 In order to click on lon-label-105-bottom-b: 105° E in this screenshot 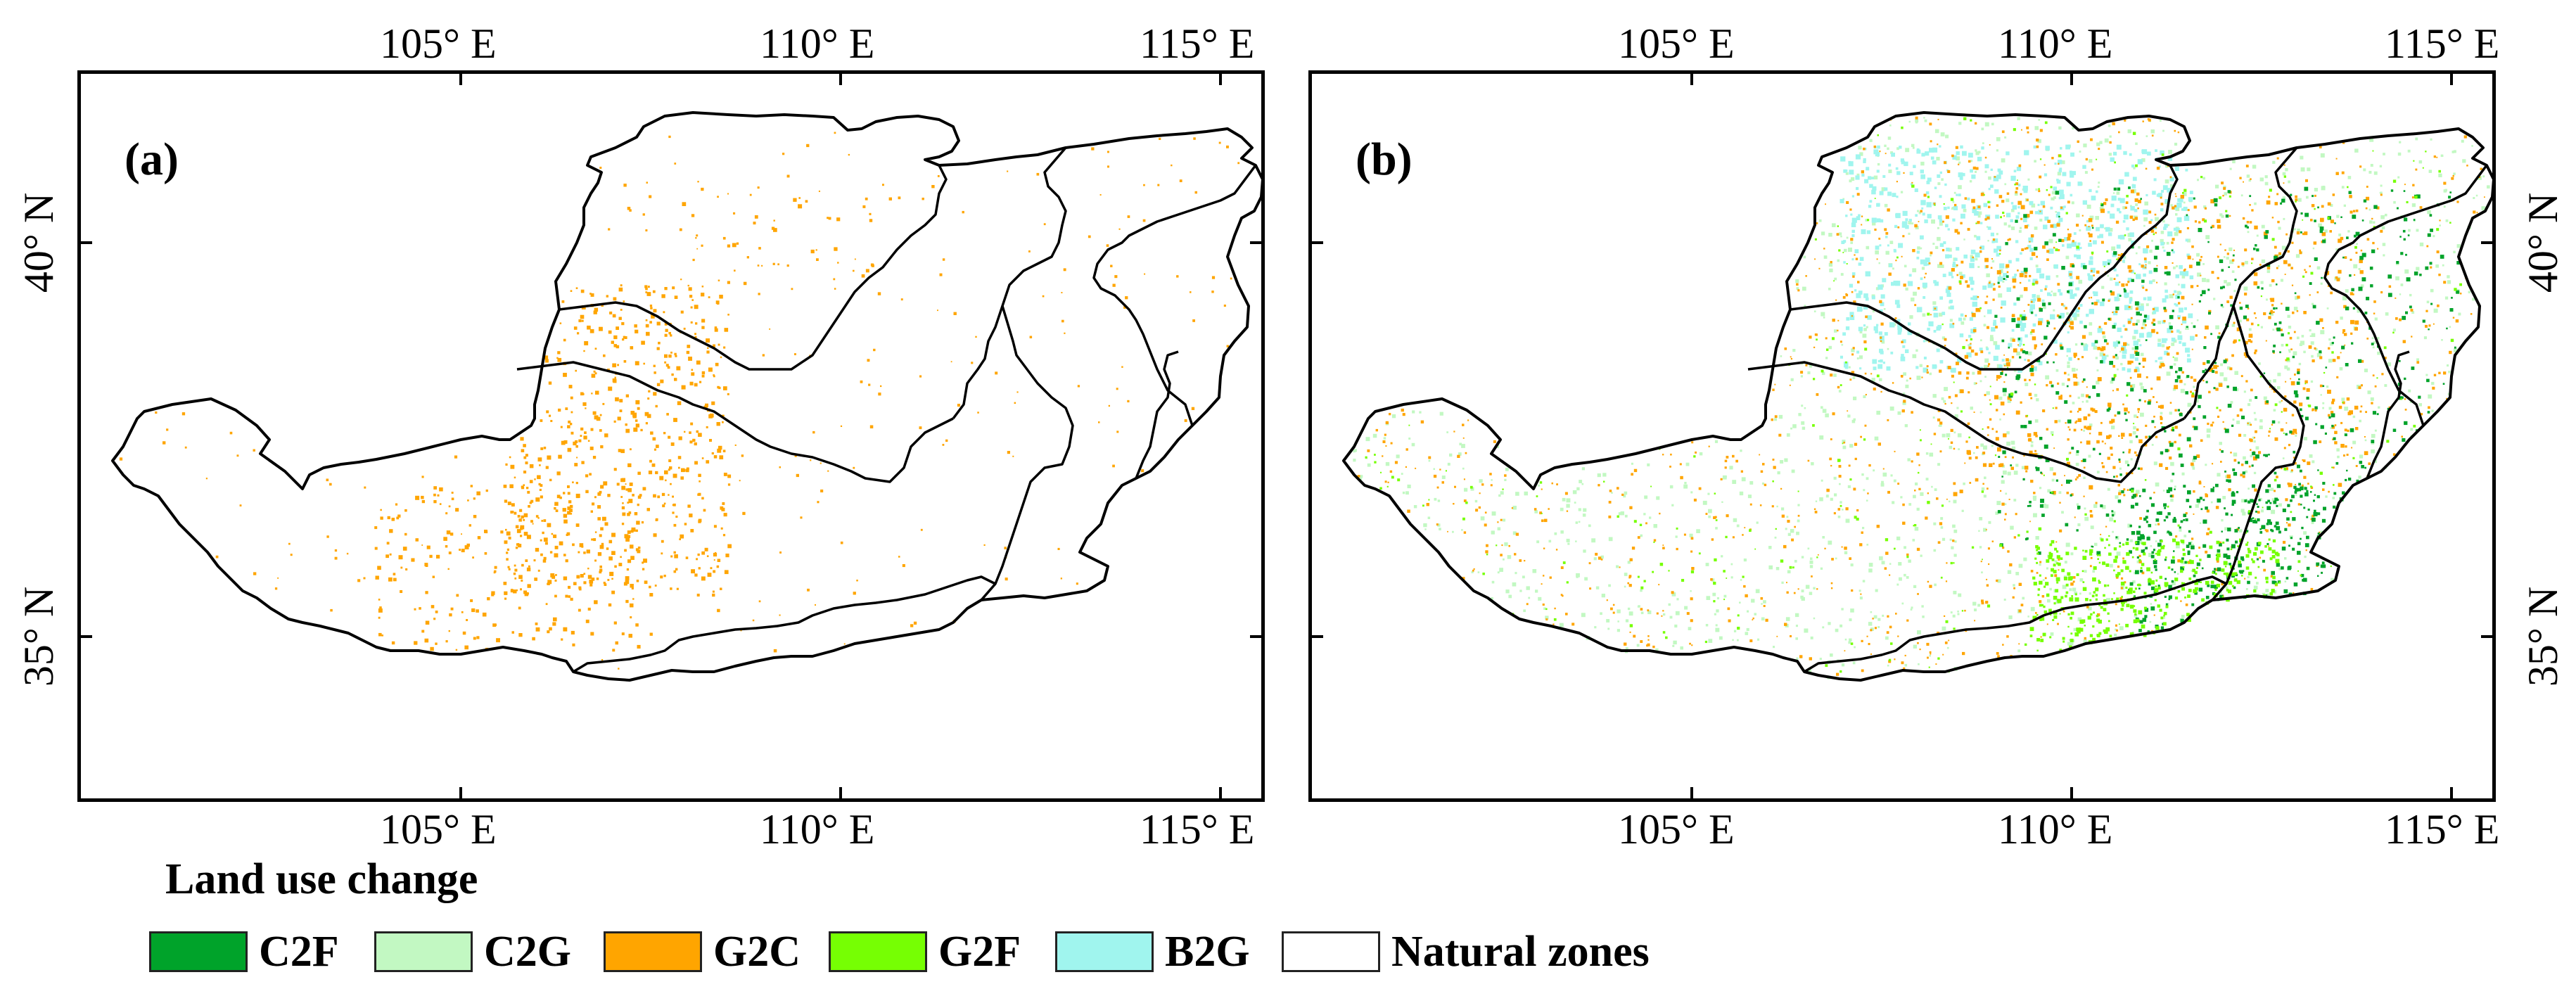, I will do `click(1676, 829)`.